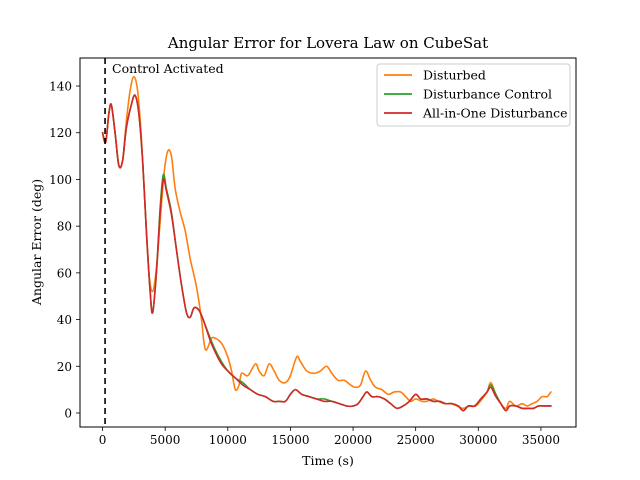 The width and height of the screenshot is (640, 480). Describe the element at coordinates (36, 242) in the screenshot. I see `y-axis-label: Angular Error (deg)` at that location.